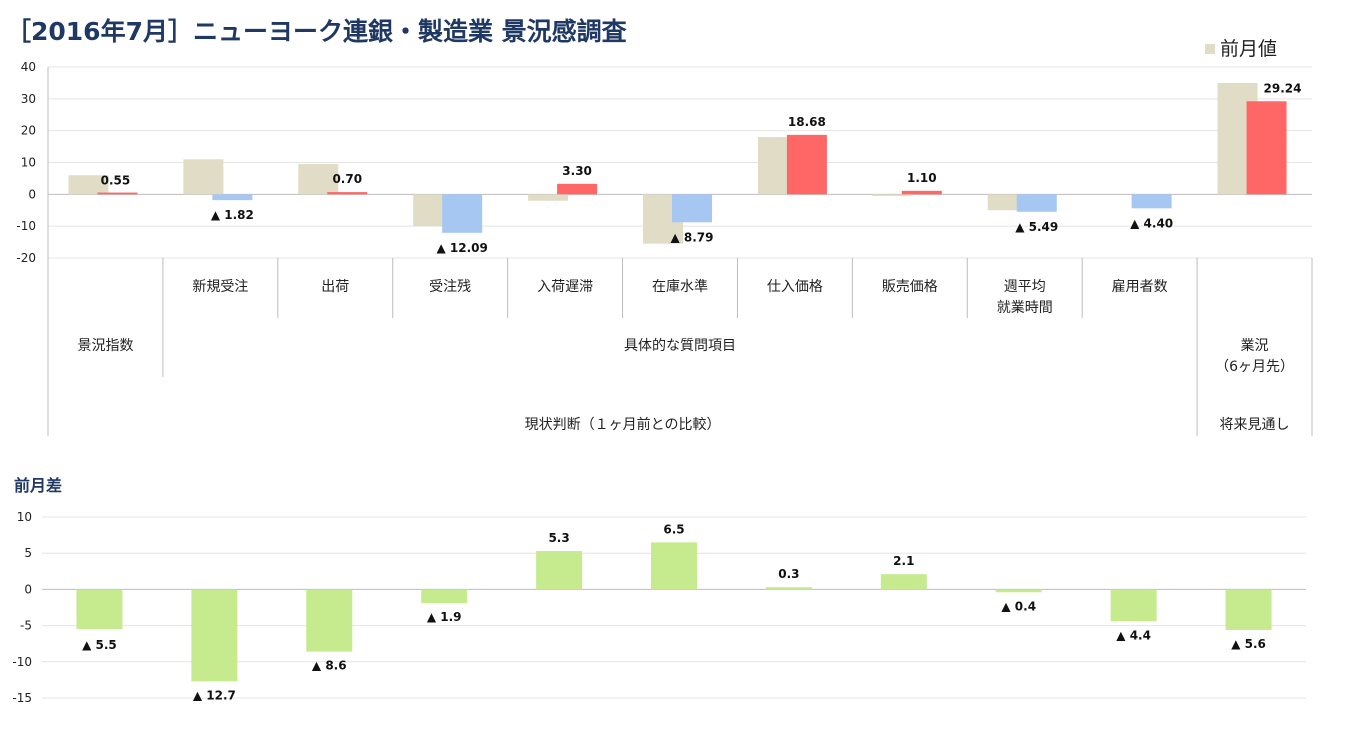 The height and width of the screenshot is (730, 1345). What do you see at coordinates (1151, 223) in the screenshot?
I see `data-label: ▲ 4.40` at bounding box center [1151, 223].